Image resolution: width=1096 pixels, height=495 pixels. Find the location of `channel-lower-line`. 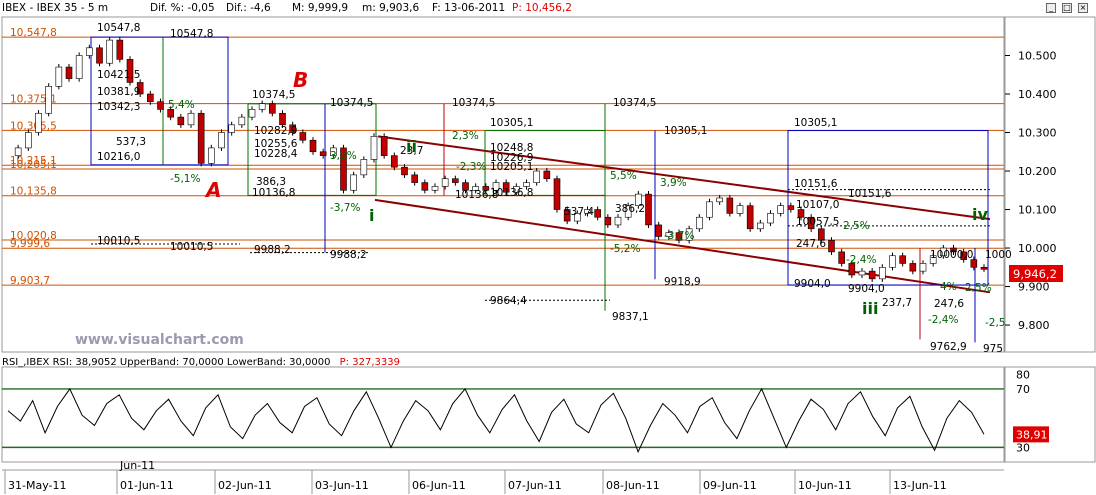

channel-lower-line is located at coordinates (682, 246).